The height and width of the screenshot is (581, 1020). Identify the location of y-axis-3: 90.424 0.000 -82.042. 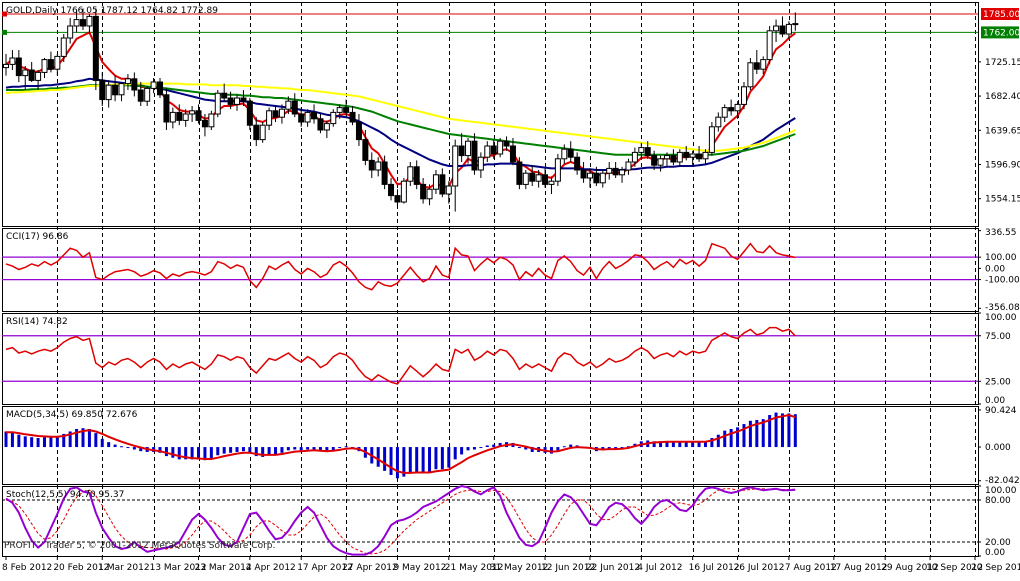
(999, 446).